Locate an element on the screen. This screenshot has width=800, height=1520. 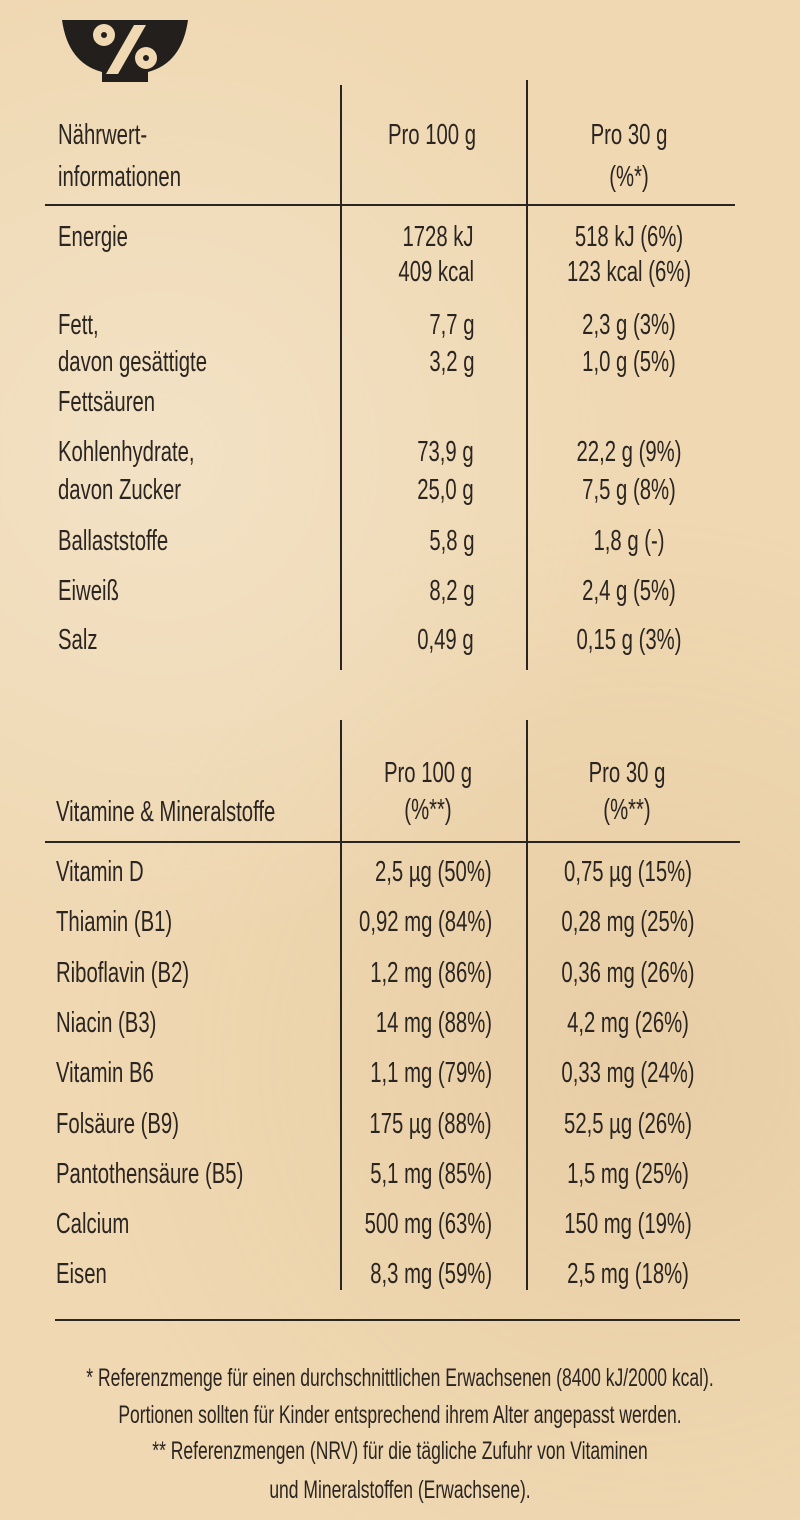
row-label: Niacin (B3) is located at coordinates (106, 1022).